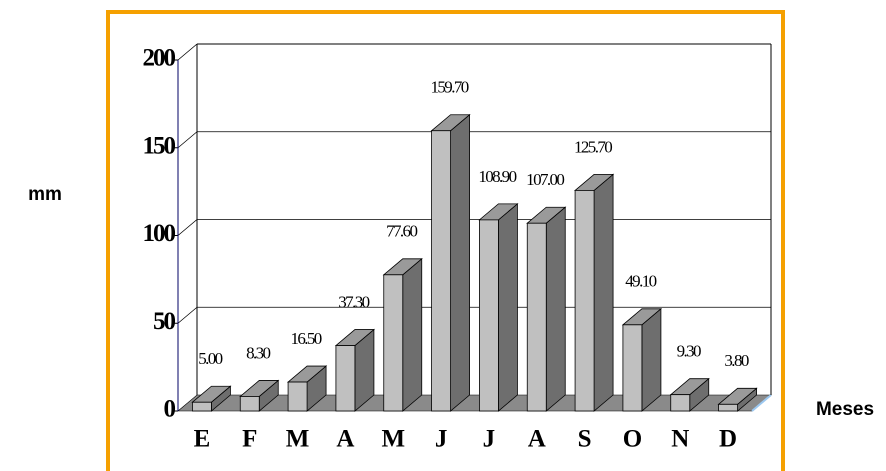  What do you see at coordinates (545, 179) in the screenshot?
I see `value-label: 107.00` at bounding box center [545, 179].